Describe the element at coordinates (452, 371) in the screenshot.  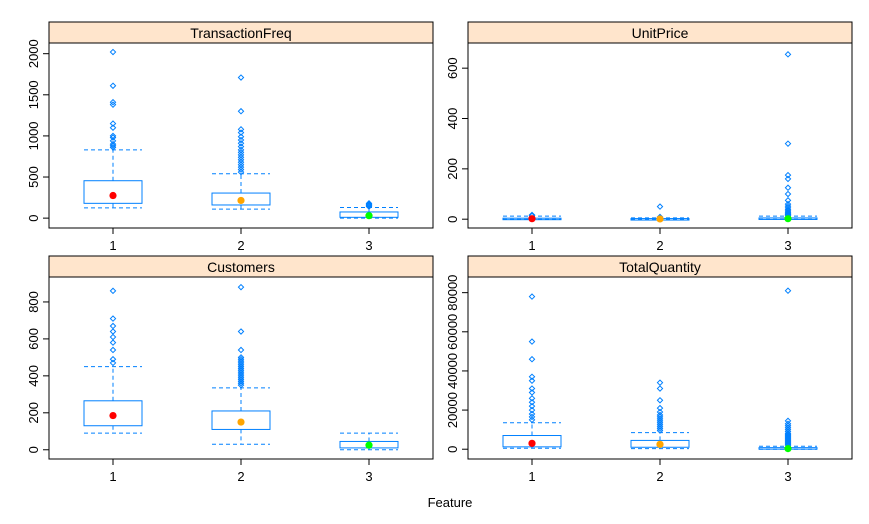
I see `y-tick-label: 40000` at that location.